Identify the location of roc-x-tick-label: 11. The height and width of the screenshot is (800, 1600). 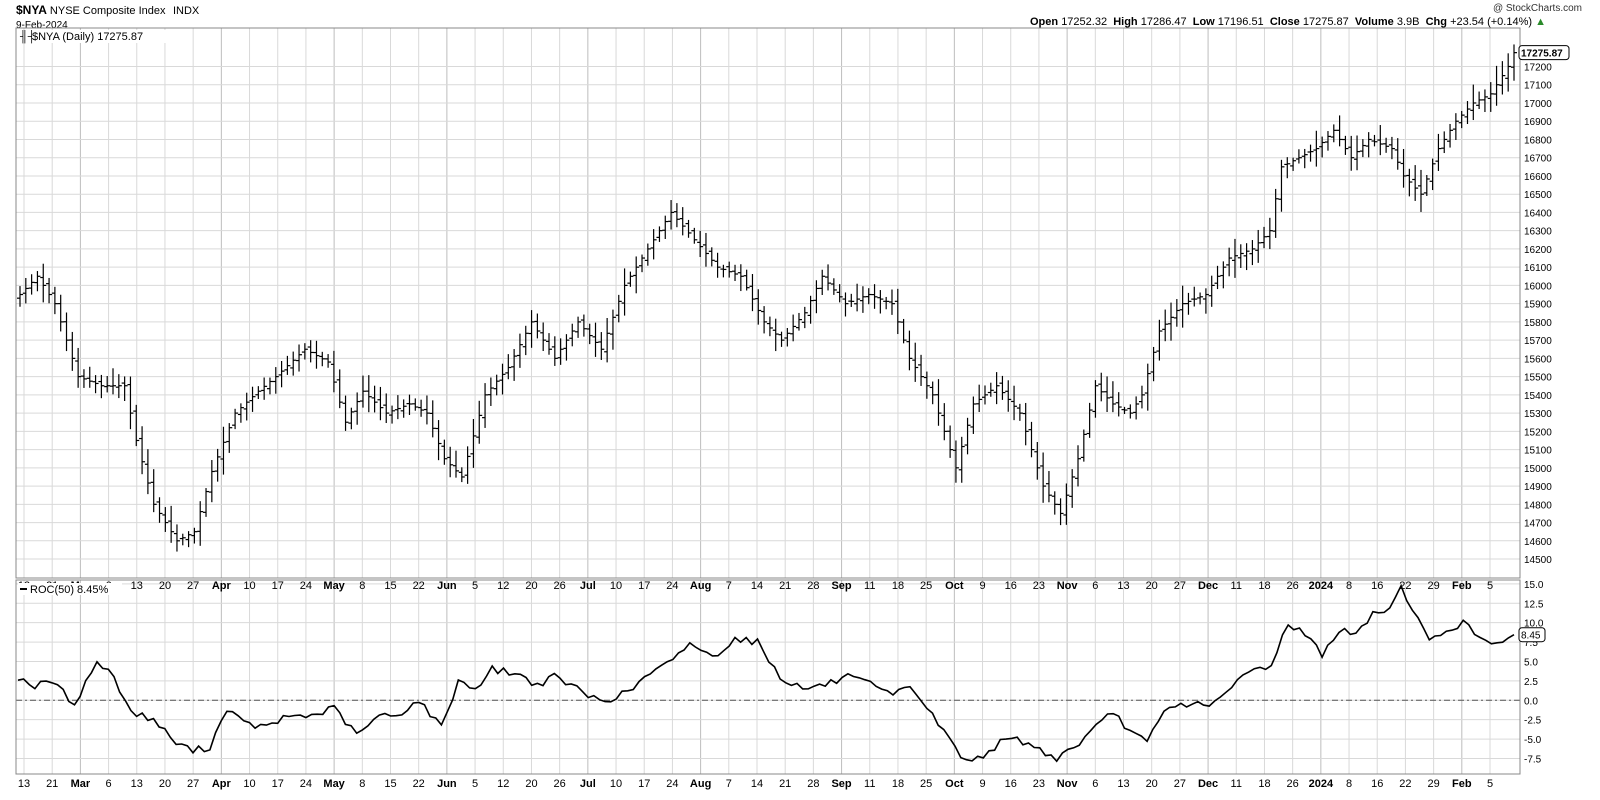
(1236, 784).